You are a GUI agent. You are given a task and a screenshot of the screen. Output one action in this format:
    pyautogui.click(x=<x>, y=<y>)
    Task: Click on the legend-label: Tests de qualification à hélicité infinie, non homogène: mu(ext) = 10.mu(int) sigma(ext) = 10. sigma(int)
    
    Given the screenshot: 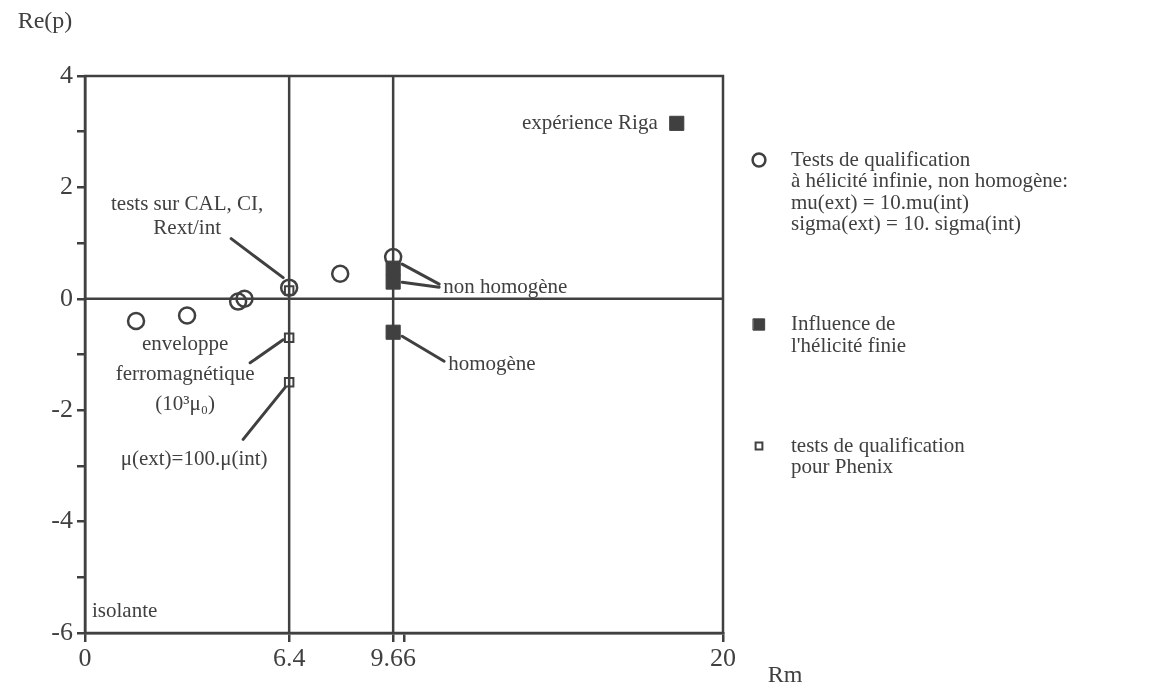 What is the action you would take?
    pyautogui.click(x=929, y=191)
    